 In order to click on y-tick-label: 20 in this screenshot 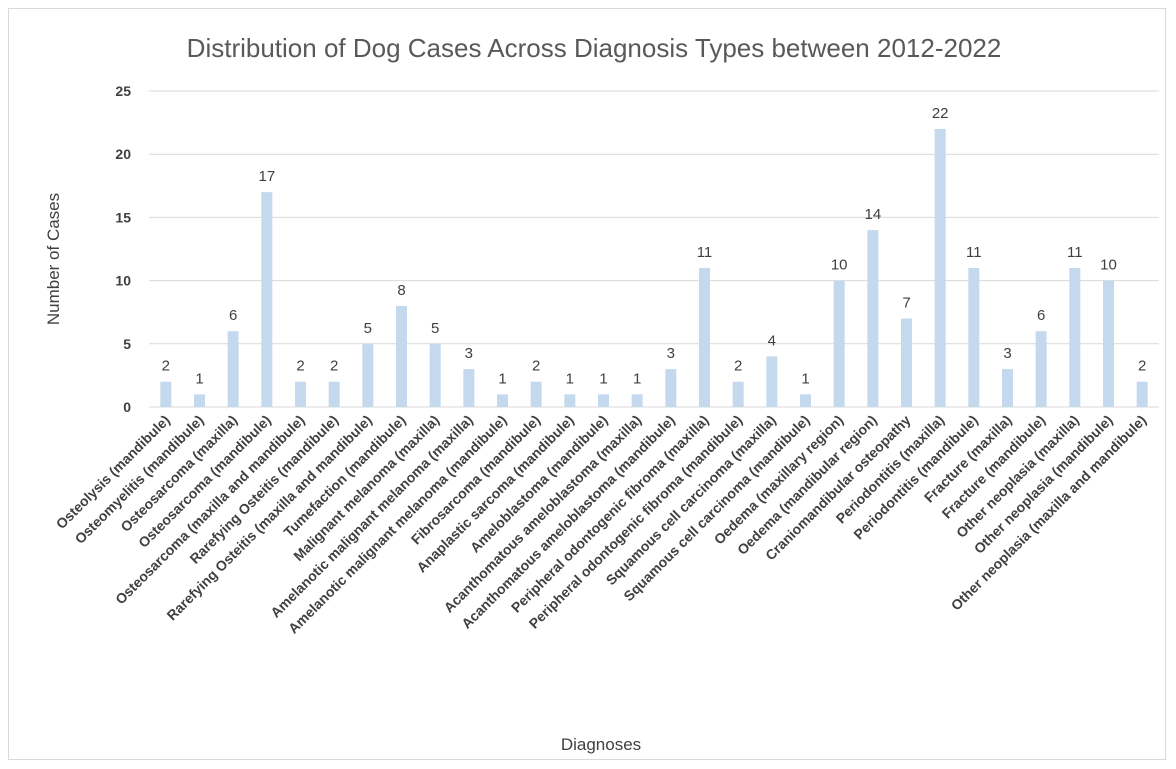, I will do `click(123, 154)`.